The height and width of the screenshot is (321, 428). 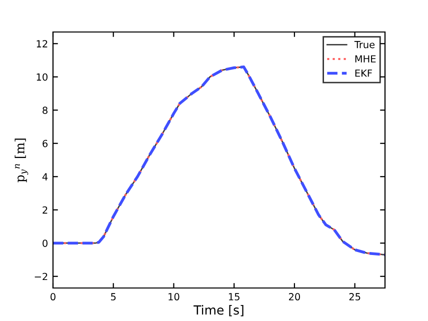 I want to click on x-tick-label: 25, so click(x=354, y=296).